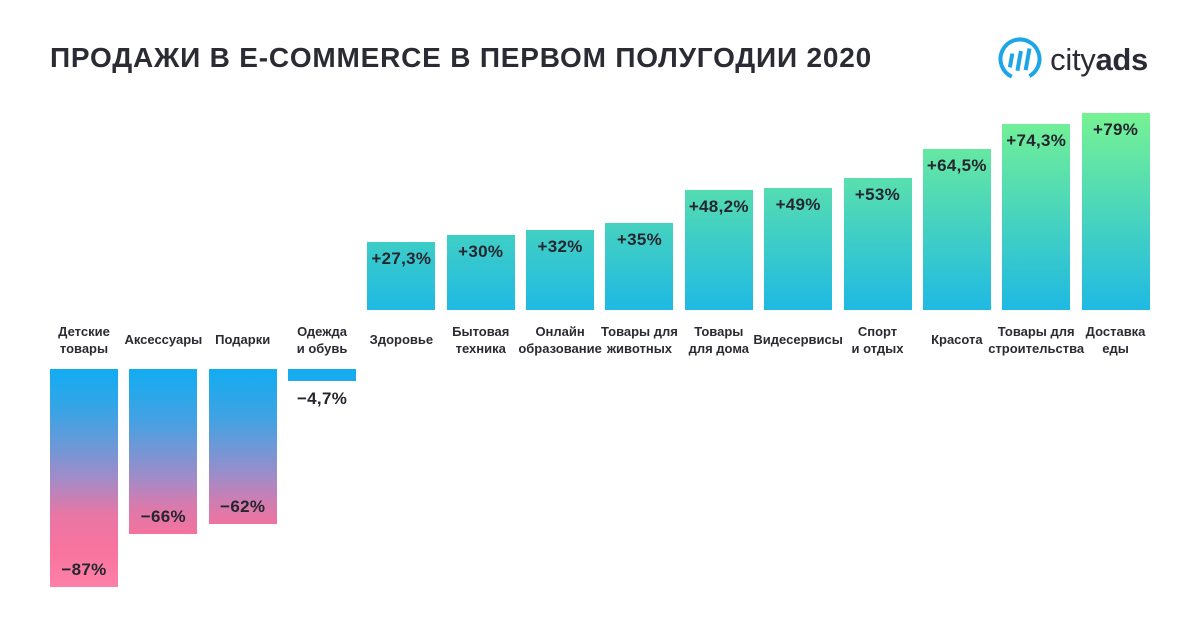  Describe the element at coordinates (560, 339) in the screenshot. I see `bar-category-label: Онлайн образование` at that location.